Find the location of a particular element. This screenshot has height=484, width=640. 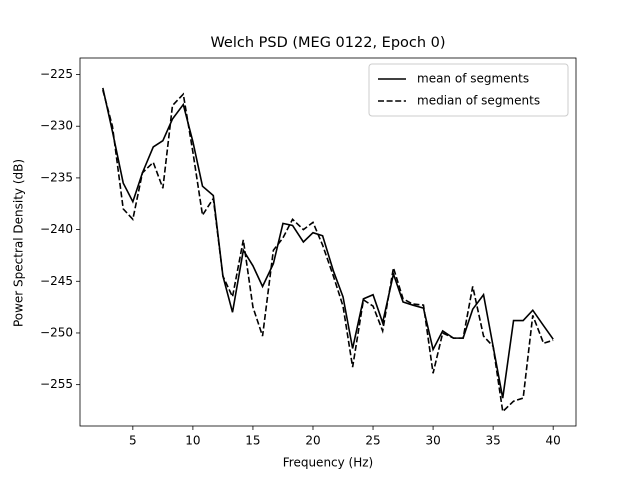

x-tick-label: 20 is located at coordinates (312, 441).